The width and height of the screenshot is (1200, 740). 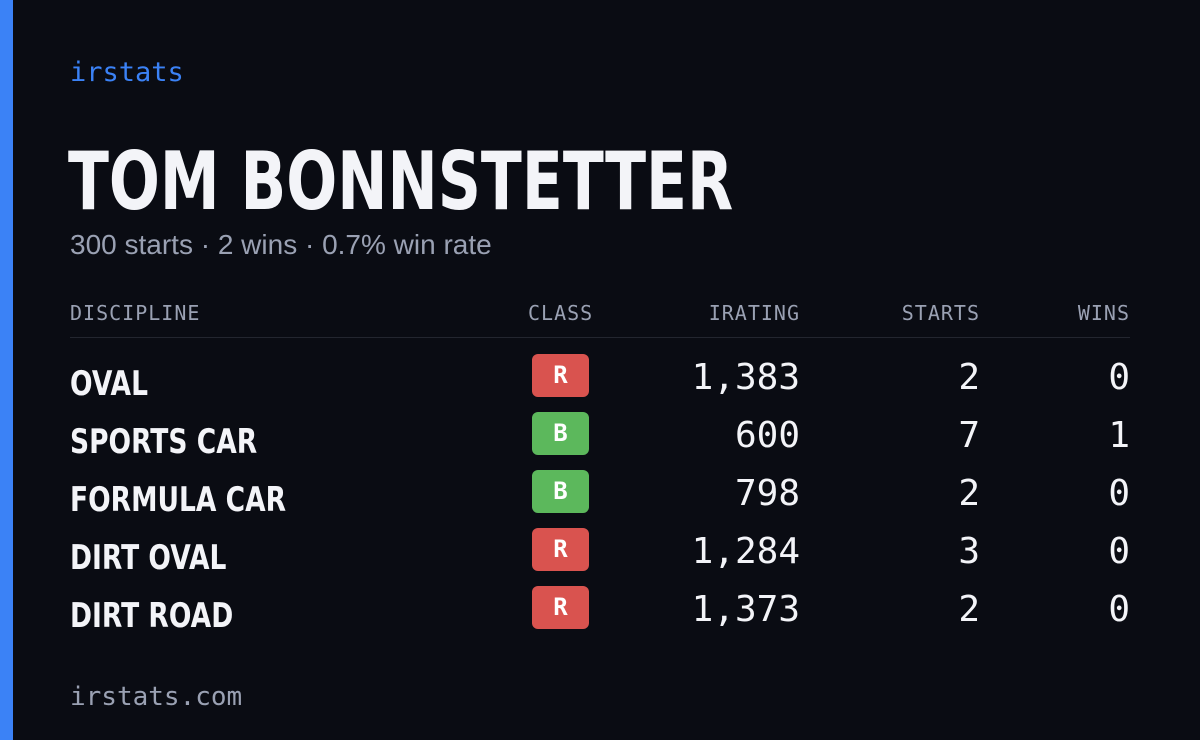 What do you see at coordinates (148, 558) in the screenshot?
I see `discipline-name: DIRT OVAL` at bounding box center [148, 558].